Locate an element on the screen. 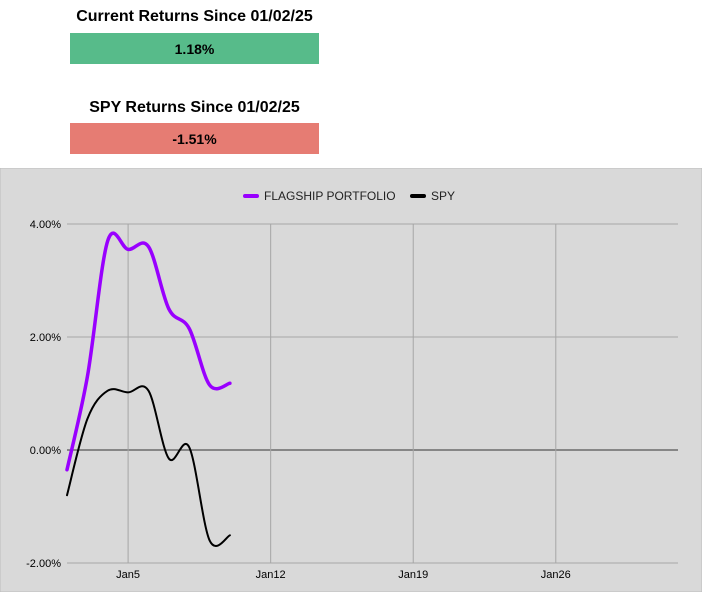  series-line-flagship-portfolio is located at coordinates (148, 351).